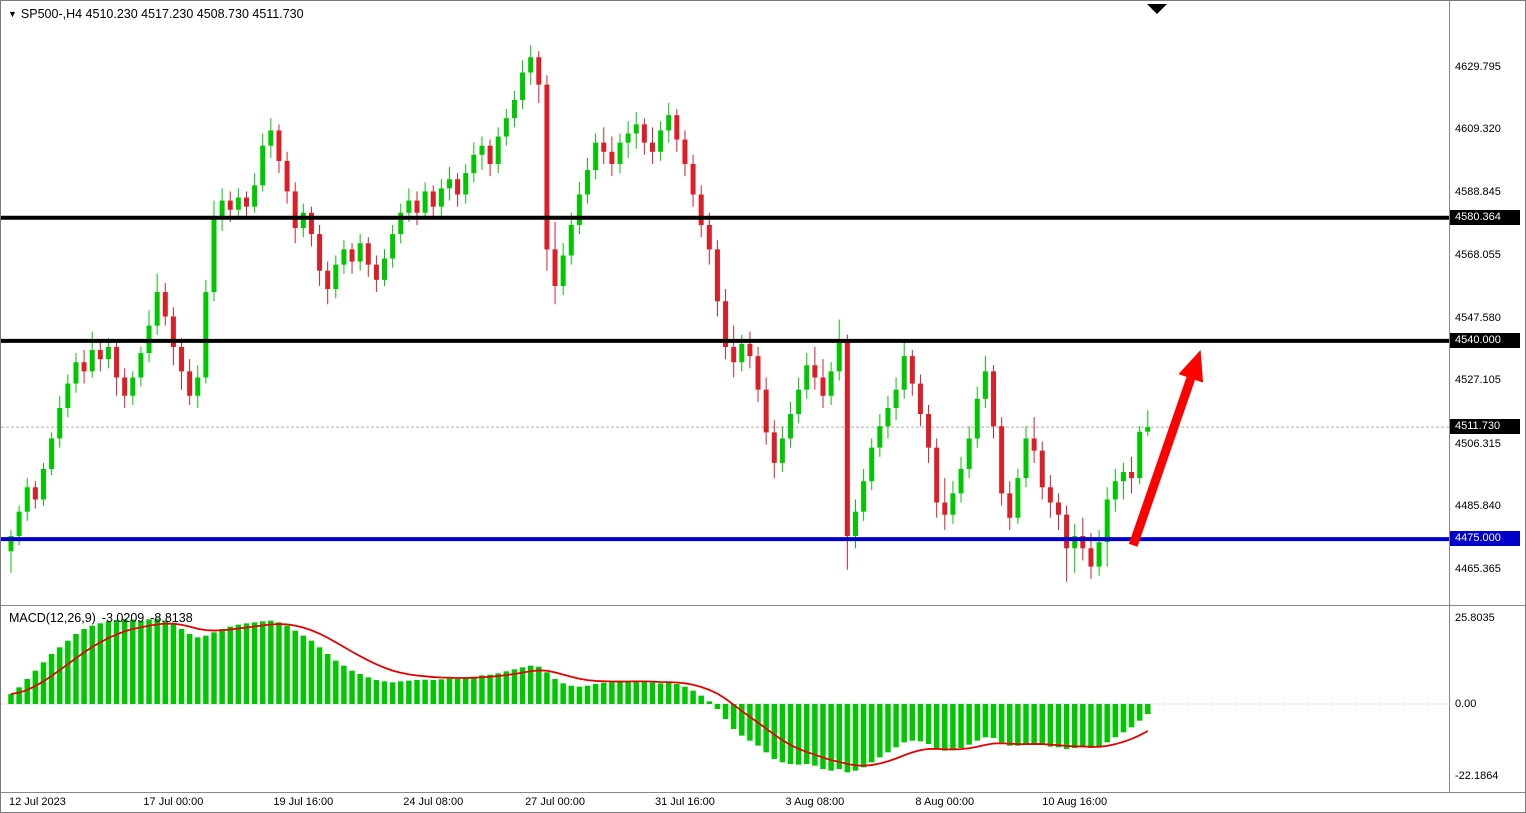 The width and height of the screenshot is (1526, 813). Describe the element at coordinates (433, 802) in the screenshot. I see `time-axis-label: 24 Jul 08:00` at that location.